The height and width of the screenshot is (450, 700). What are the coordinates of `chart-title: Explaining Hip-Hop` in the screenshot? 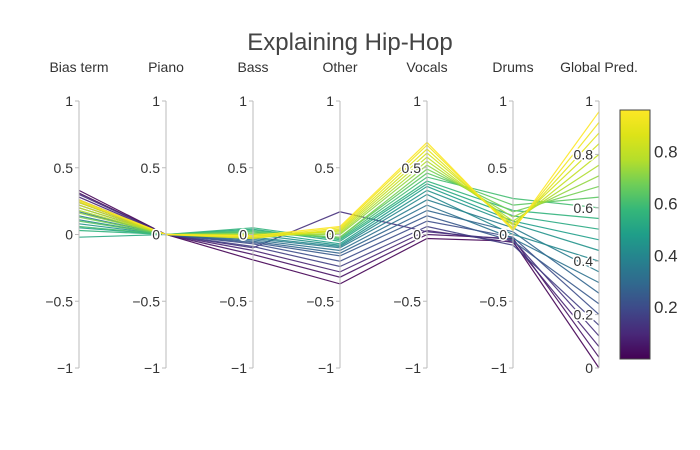 It's located at (349, 42).